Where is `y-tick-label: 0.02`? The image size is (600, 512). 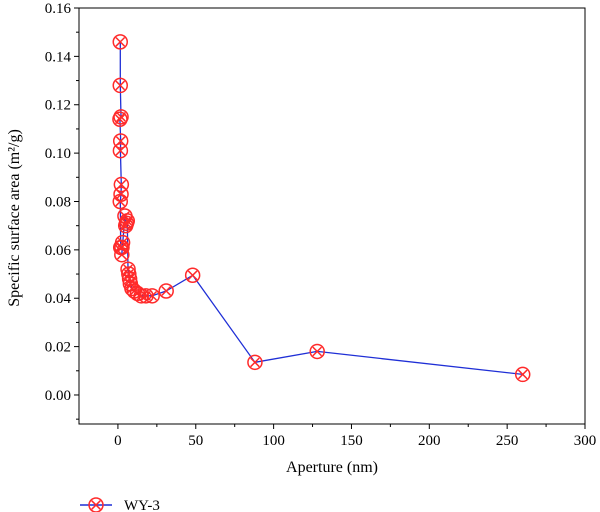
y-tick-label: 0.02 is located at coordinates (58, 348).